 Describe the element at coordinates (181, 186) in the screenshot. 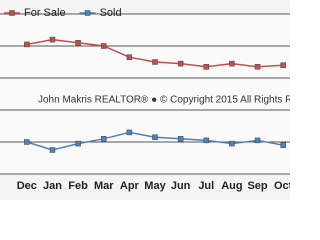

I see `x-tick-label: Jun` at that location.